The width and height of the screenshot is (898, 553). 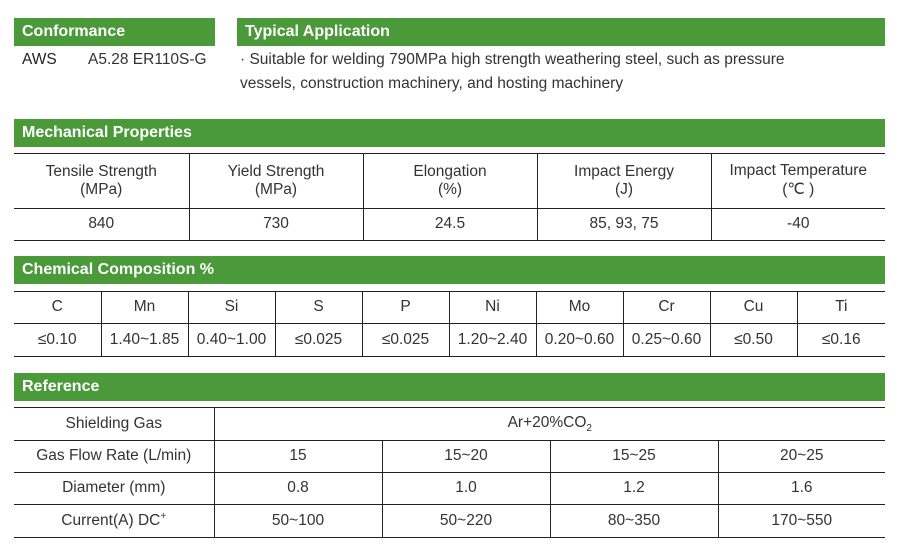 What do you see at coordinates (147, 59) in the screenshot?
I see `conformance-spec: A5.28 ER110S-G` at bounding box center [147, 59].